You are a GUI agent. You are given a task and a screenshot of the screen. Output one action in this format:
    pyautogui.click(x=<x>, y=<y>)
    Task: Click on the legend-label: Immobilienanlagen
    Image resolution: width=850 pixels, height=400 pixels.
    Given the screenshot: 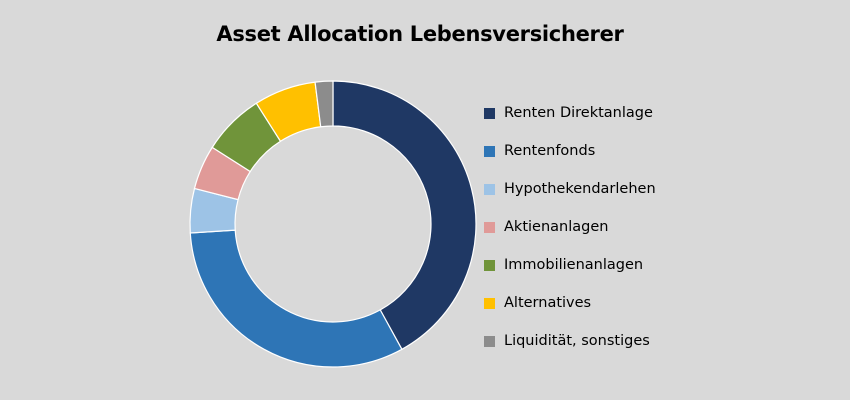 What is the action you would take?
    pyautogui.click(x=574, y=265)
    